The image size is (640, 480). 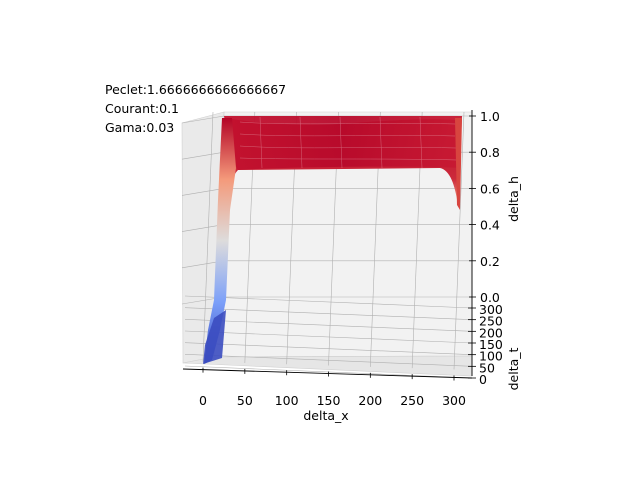 What do you see at coordinates (325, 415) in the screenshot?
I see `x-axis-label: delta_x` at bounding box center [325, 415].